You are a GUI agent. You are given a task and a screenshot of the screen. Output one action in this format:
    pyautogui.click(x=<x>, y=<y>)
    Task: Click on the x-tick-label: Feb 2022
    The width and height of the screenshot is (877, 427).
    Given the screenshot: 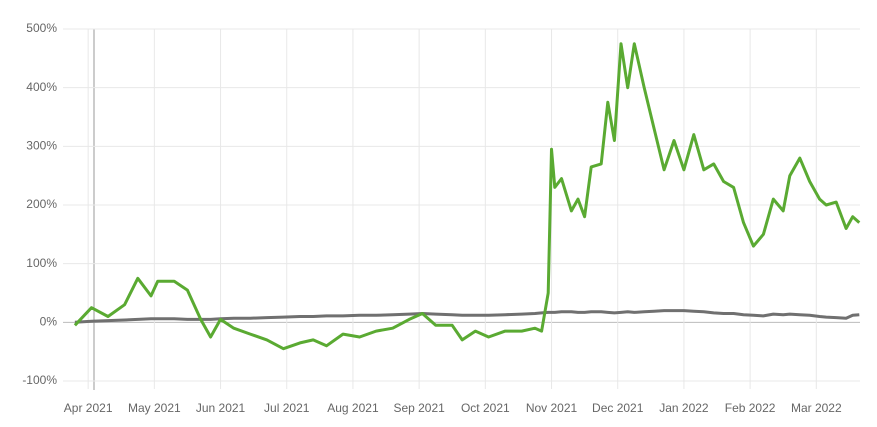 What is the action you would take?
    pyautogui.click(x=750, y=408)
    